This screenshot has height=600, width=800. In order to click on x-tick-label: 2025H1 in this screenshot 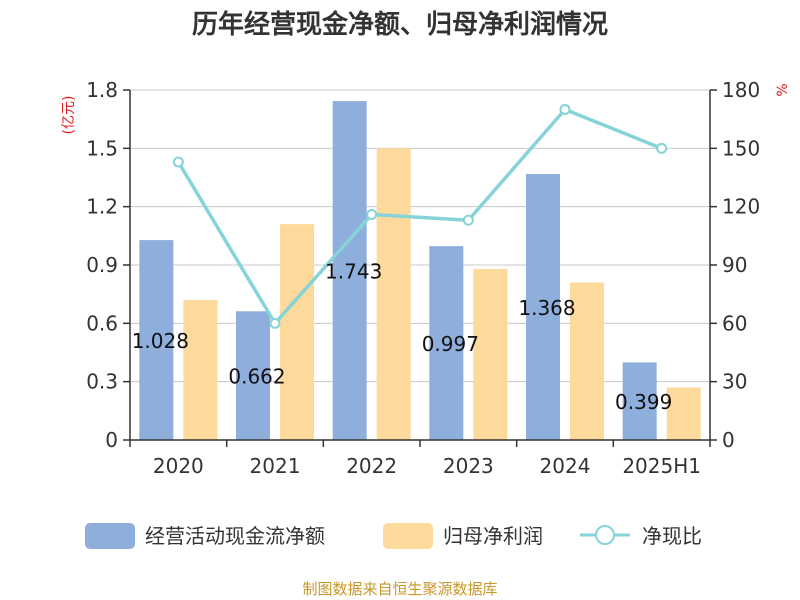, I will do `click(661, 466)`.